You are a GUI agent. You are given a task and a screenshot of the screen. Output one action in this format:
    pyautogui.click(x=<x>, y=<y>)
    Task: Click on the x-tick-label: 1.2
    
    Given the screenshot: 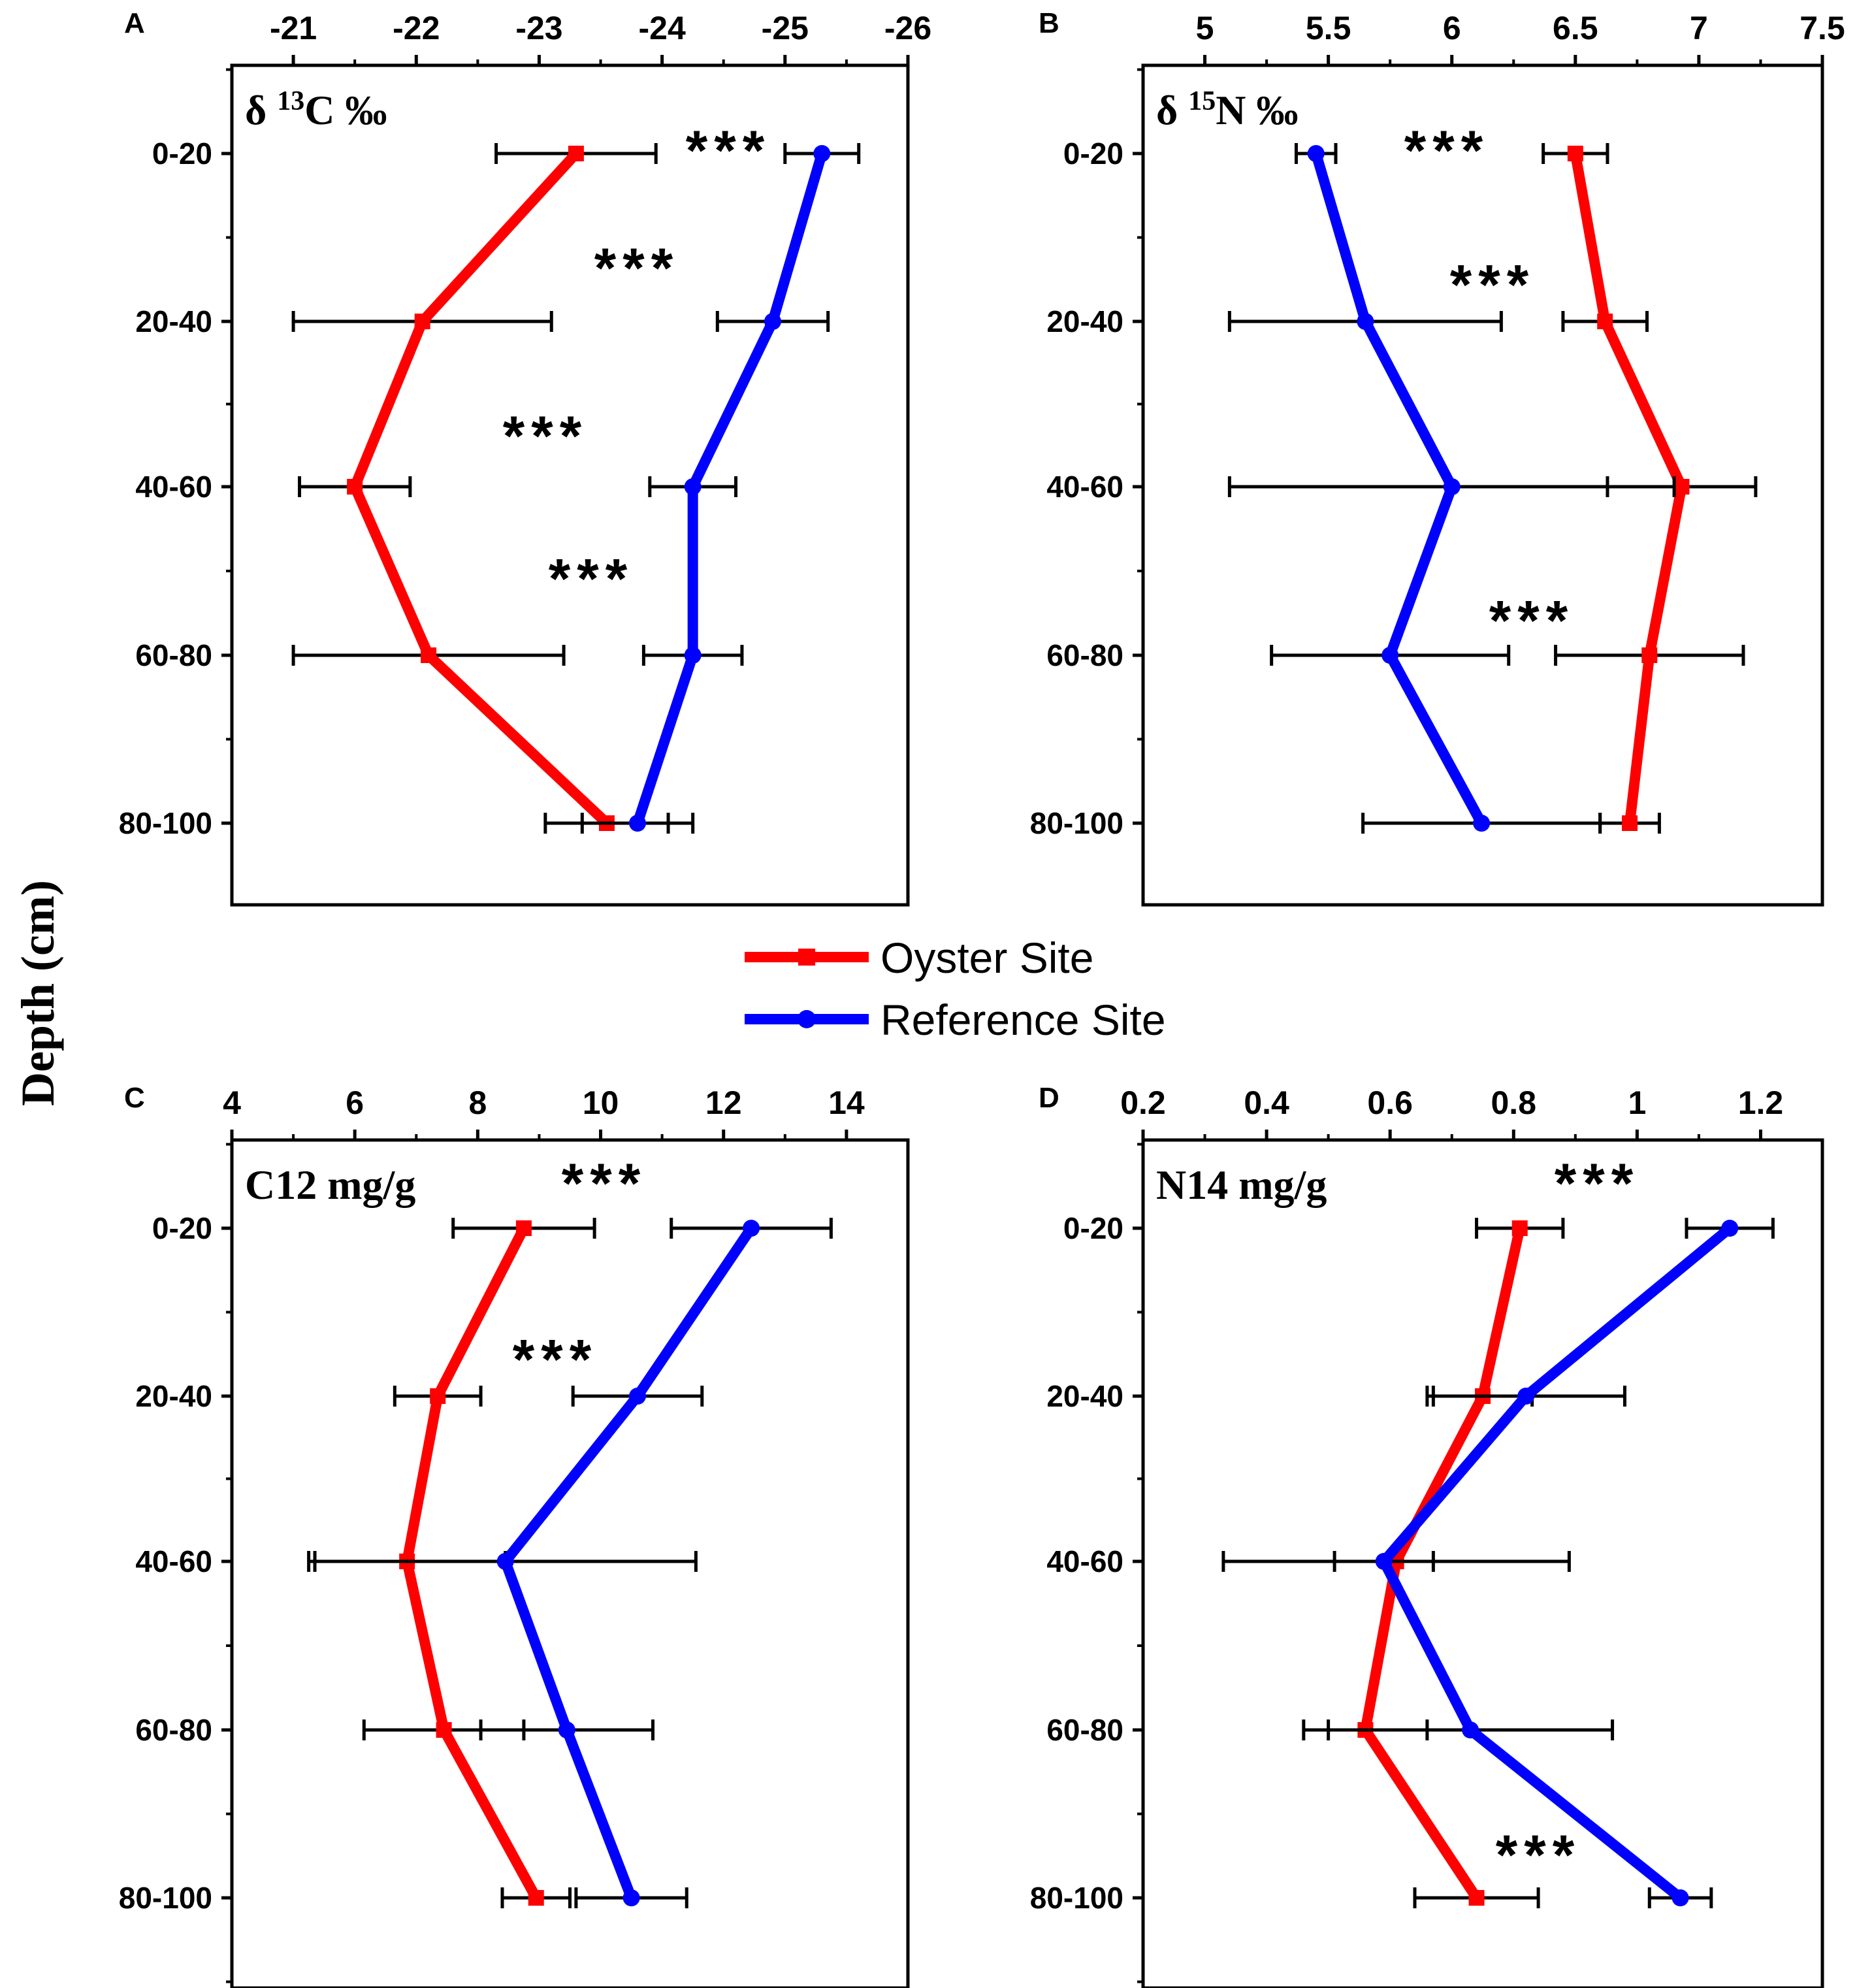 What is the action you would take?
    pyautogui.click(x=1761, y=1102)
    